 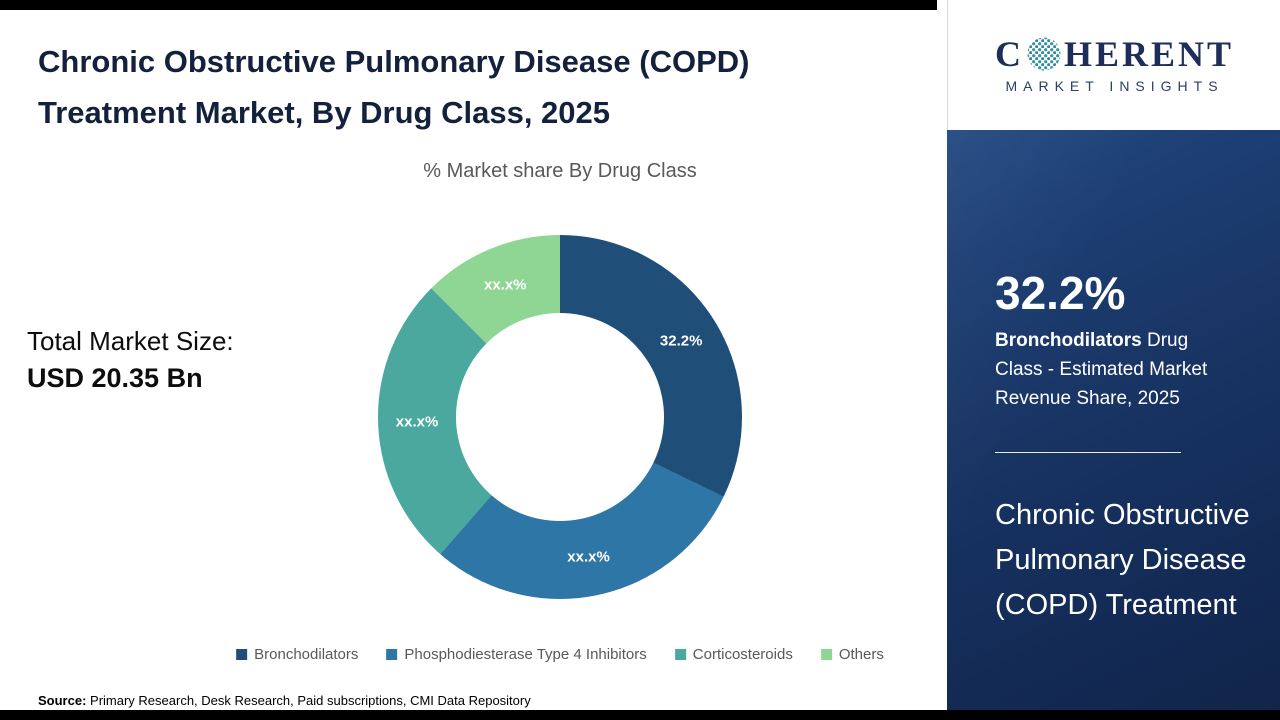 What do you see at coordinates (468, 5) in the screenshot?
I see `top-black-bar` at bounding box center [468, 5].